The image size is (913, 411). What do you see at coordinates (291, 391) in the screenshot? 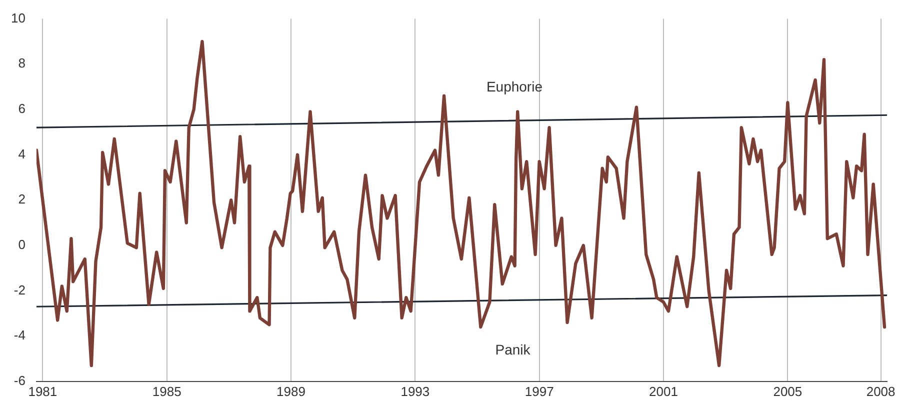
I see `x-tick-label: 1989` at bounding box center [291, 391].